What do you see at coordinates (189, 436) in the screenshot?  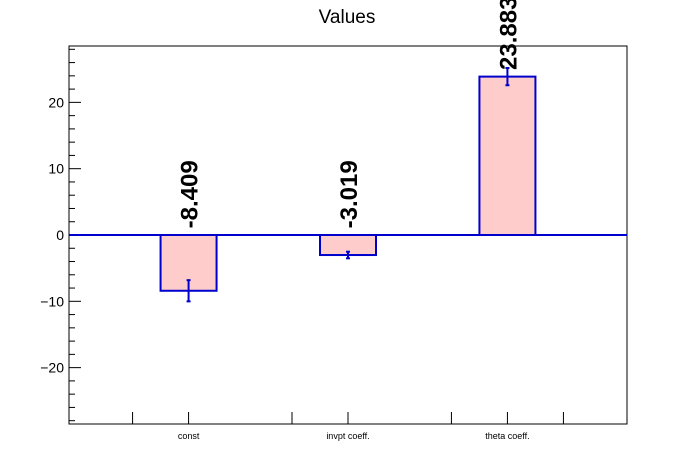 I see `x-tick-label: const` at bounding box center [189, 436].